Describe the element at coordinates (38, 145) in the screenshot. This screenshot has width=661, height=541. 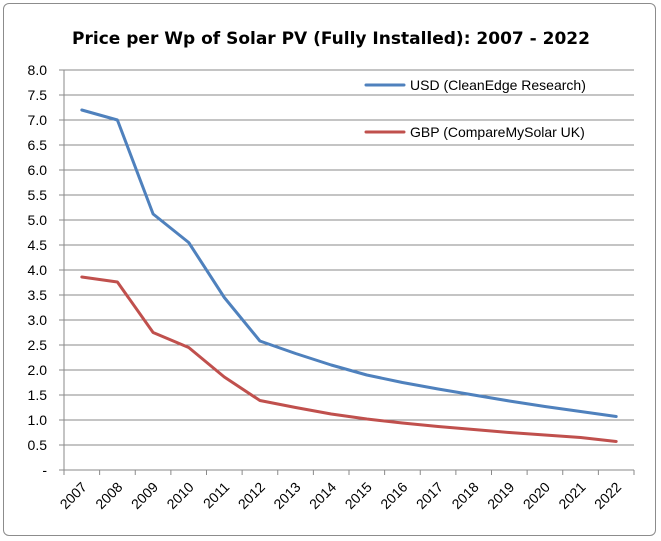
I see `y-tick-label: 6.5` at that location.